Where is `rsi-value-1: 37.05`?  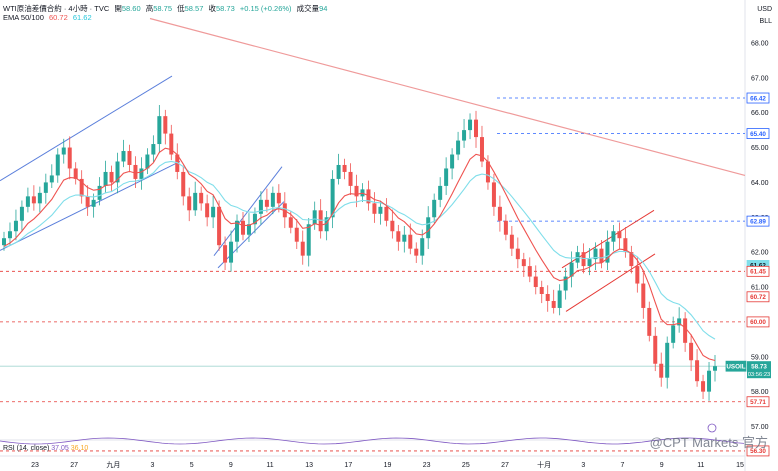 rsi-value-1: 37.05 is located at coordinates (60, 448).